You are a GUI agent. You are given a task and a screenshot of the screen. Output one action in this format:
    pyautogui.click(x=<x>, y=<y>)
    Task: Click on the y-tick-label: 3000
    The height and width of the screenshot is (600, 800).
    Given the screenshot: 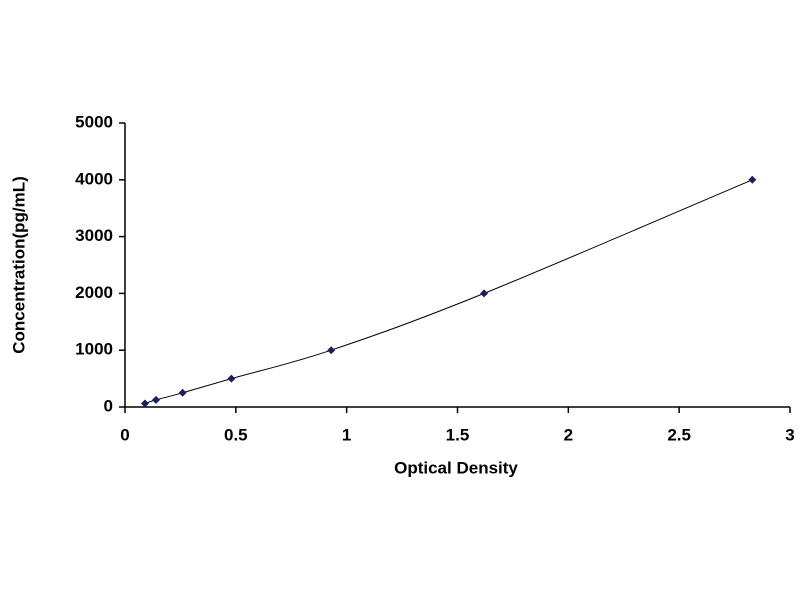 What is the action you would take?
    pyautogui.click(x=94, y=235)
    